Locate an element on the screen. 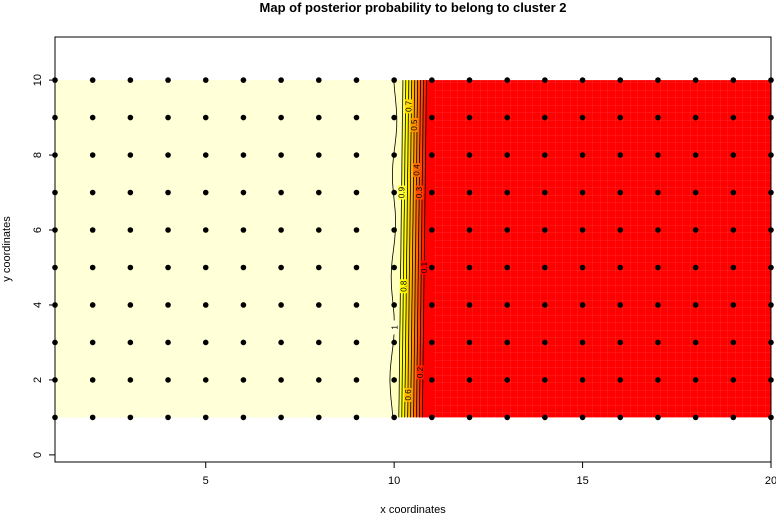 Image resolution: width=776 pixels, height=518 pixels. contour-label: 0.2 is located at coordinates (420, 372).